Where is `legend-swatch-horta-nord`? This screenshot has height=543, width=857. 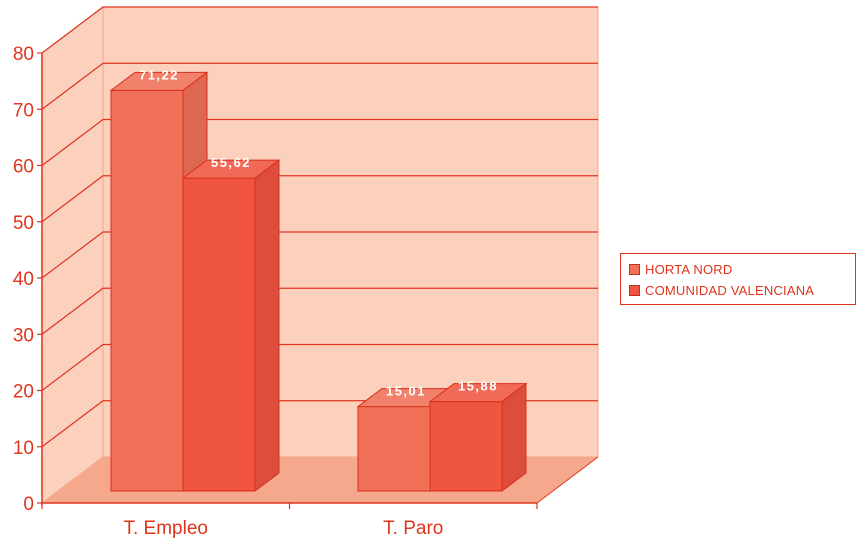
legend-swatch-horta-nord is located at coordinates (634, 269).